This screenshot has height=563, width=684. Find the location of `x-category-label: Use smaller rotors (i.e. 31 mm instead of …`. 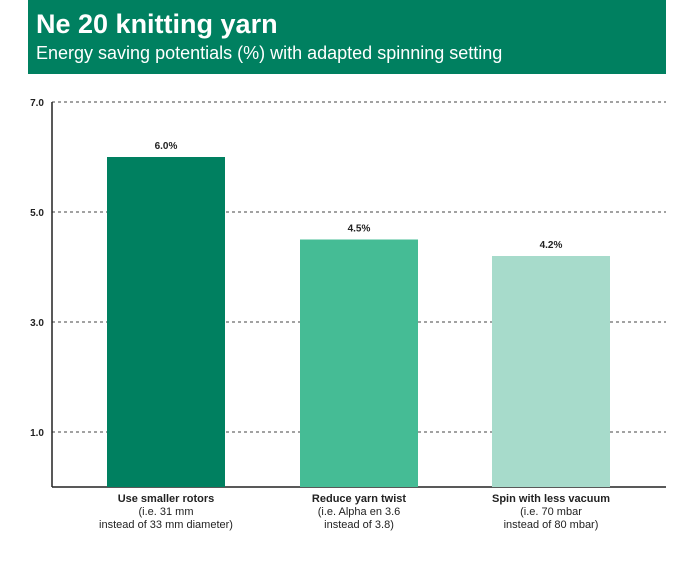

x-category-label: Use smaller rotors (i.e. 31 mm instead of … is located at coordinates (166, 512).